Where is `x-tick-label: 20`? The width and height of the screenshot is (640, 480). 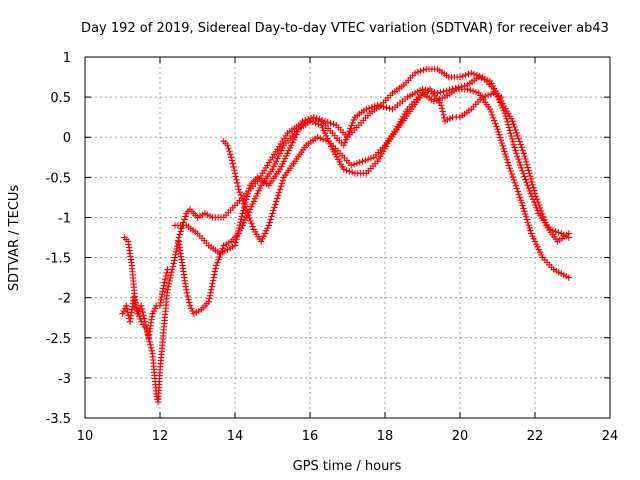 x-tick-label: 20 is located at coordinates (460, 436).